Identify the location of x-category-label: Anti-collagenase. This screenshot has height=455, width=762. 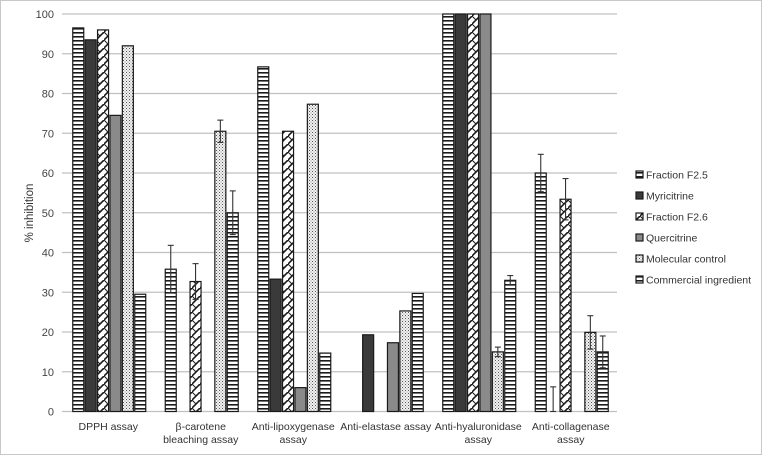
(571, 427).